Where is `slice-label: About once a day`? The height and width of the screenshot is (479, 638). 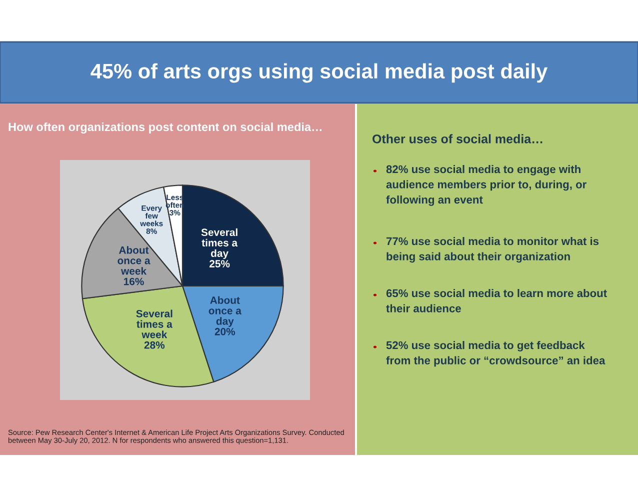
slice-label: About once a day is located at coordinates (225, 311).